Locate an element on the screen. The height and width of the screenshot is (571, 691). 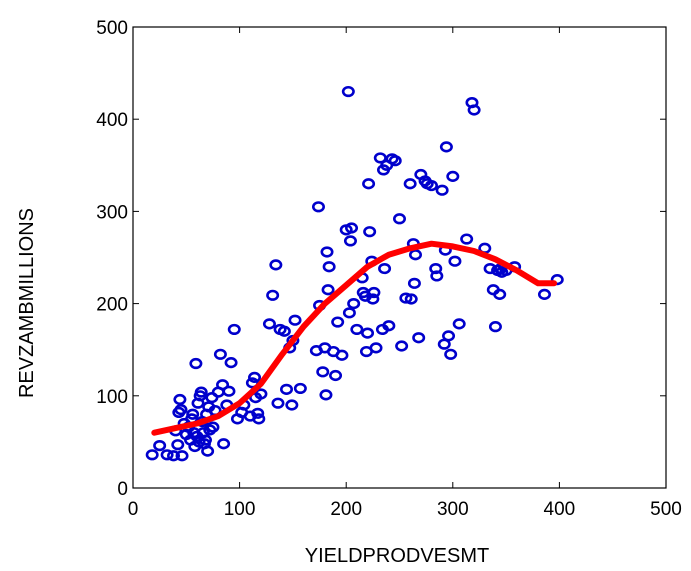
x-tick-label: 0 is located at coordinates (133, 509).